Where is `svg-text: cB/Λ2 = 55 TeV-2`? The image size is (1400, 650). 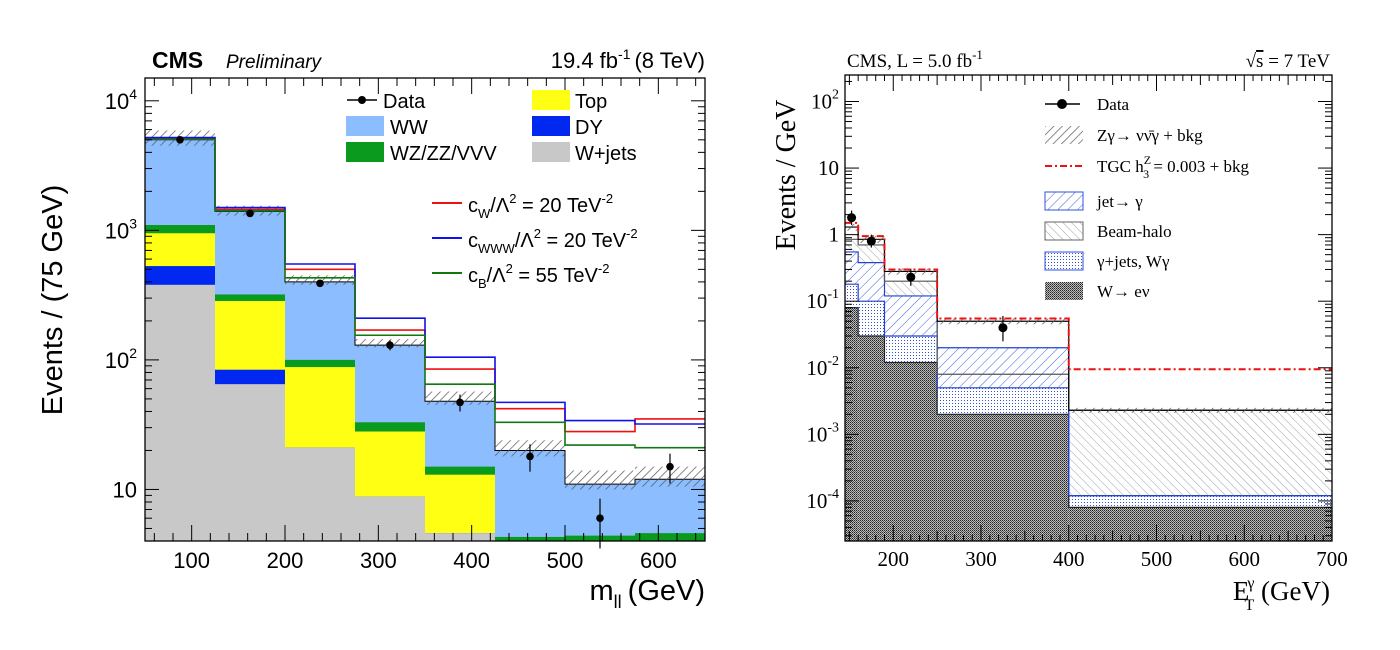 svg-text: cB/Λ2 = 55 TeV-2 is located at coordinates (538, 276).